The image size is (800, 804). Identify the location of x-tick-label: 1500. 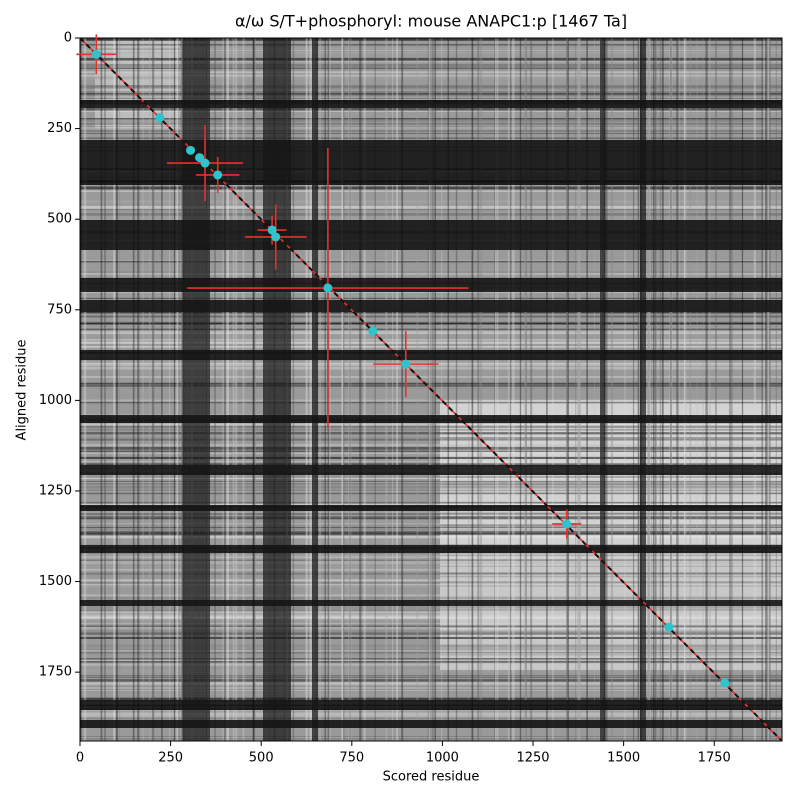
(623, 758).